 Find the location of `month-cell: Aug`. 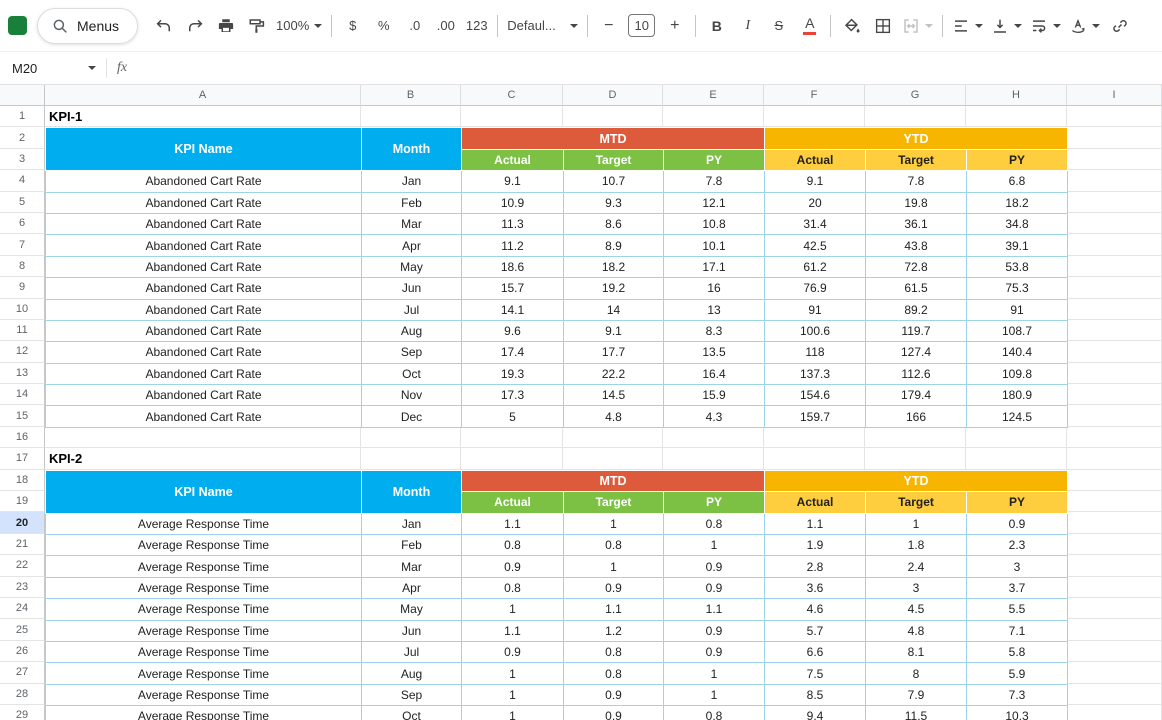

month-cell: Aug is located at coordinates (411, 673).